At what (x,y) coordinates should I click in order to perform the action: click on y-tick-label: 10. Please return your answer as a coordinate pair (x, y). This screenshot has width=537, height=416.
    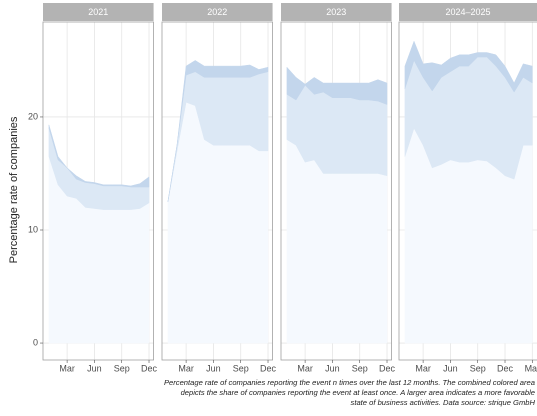
    Looking at the image, I should click on (33, 229).